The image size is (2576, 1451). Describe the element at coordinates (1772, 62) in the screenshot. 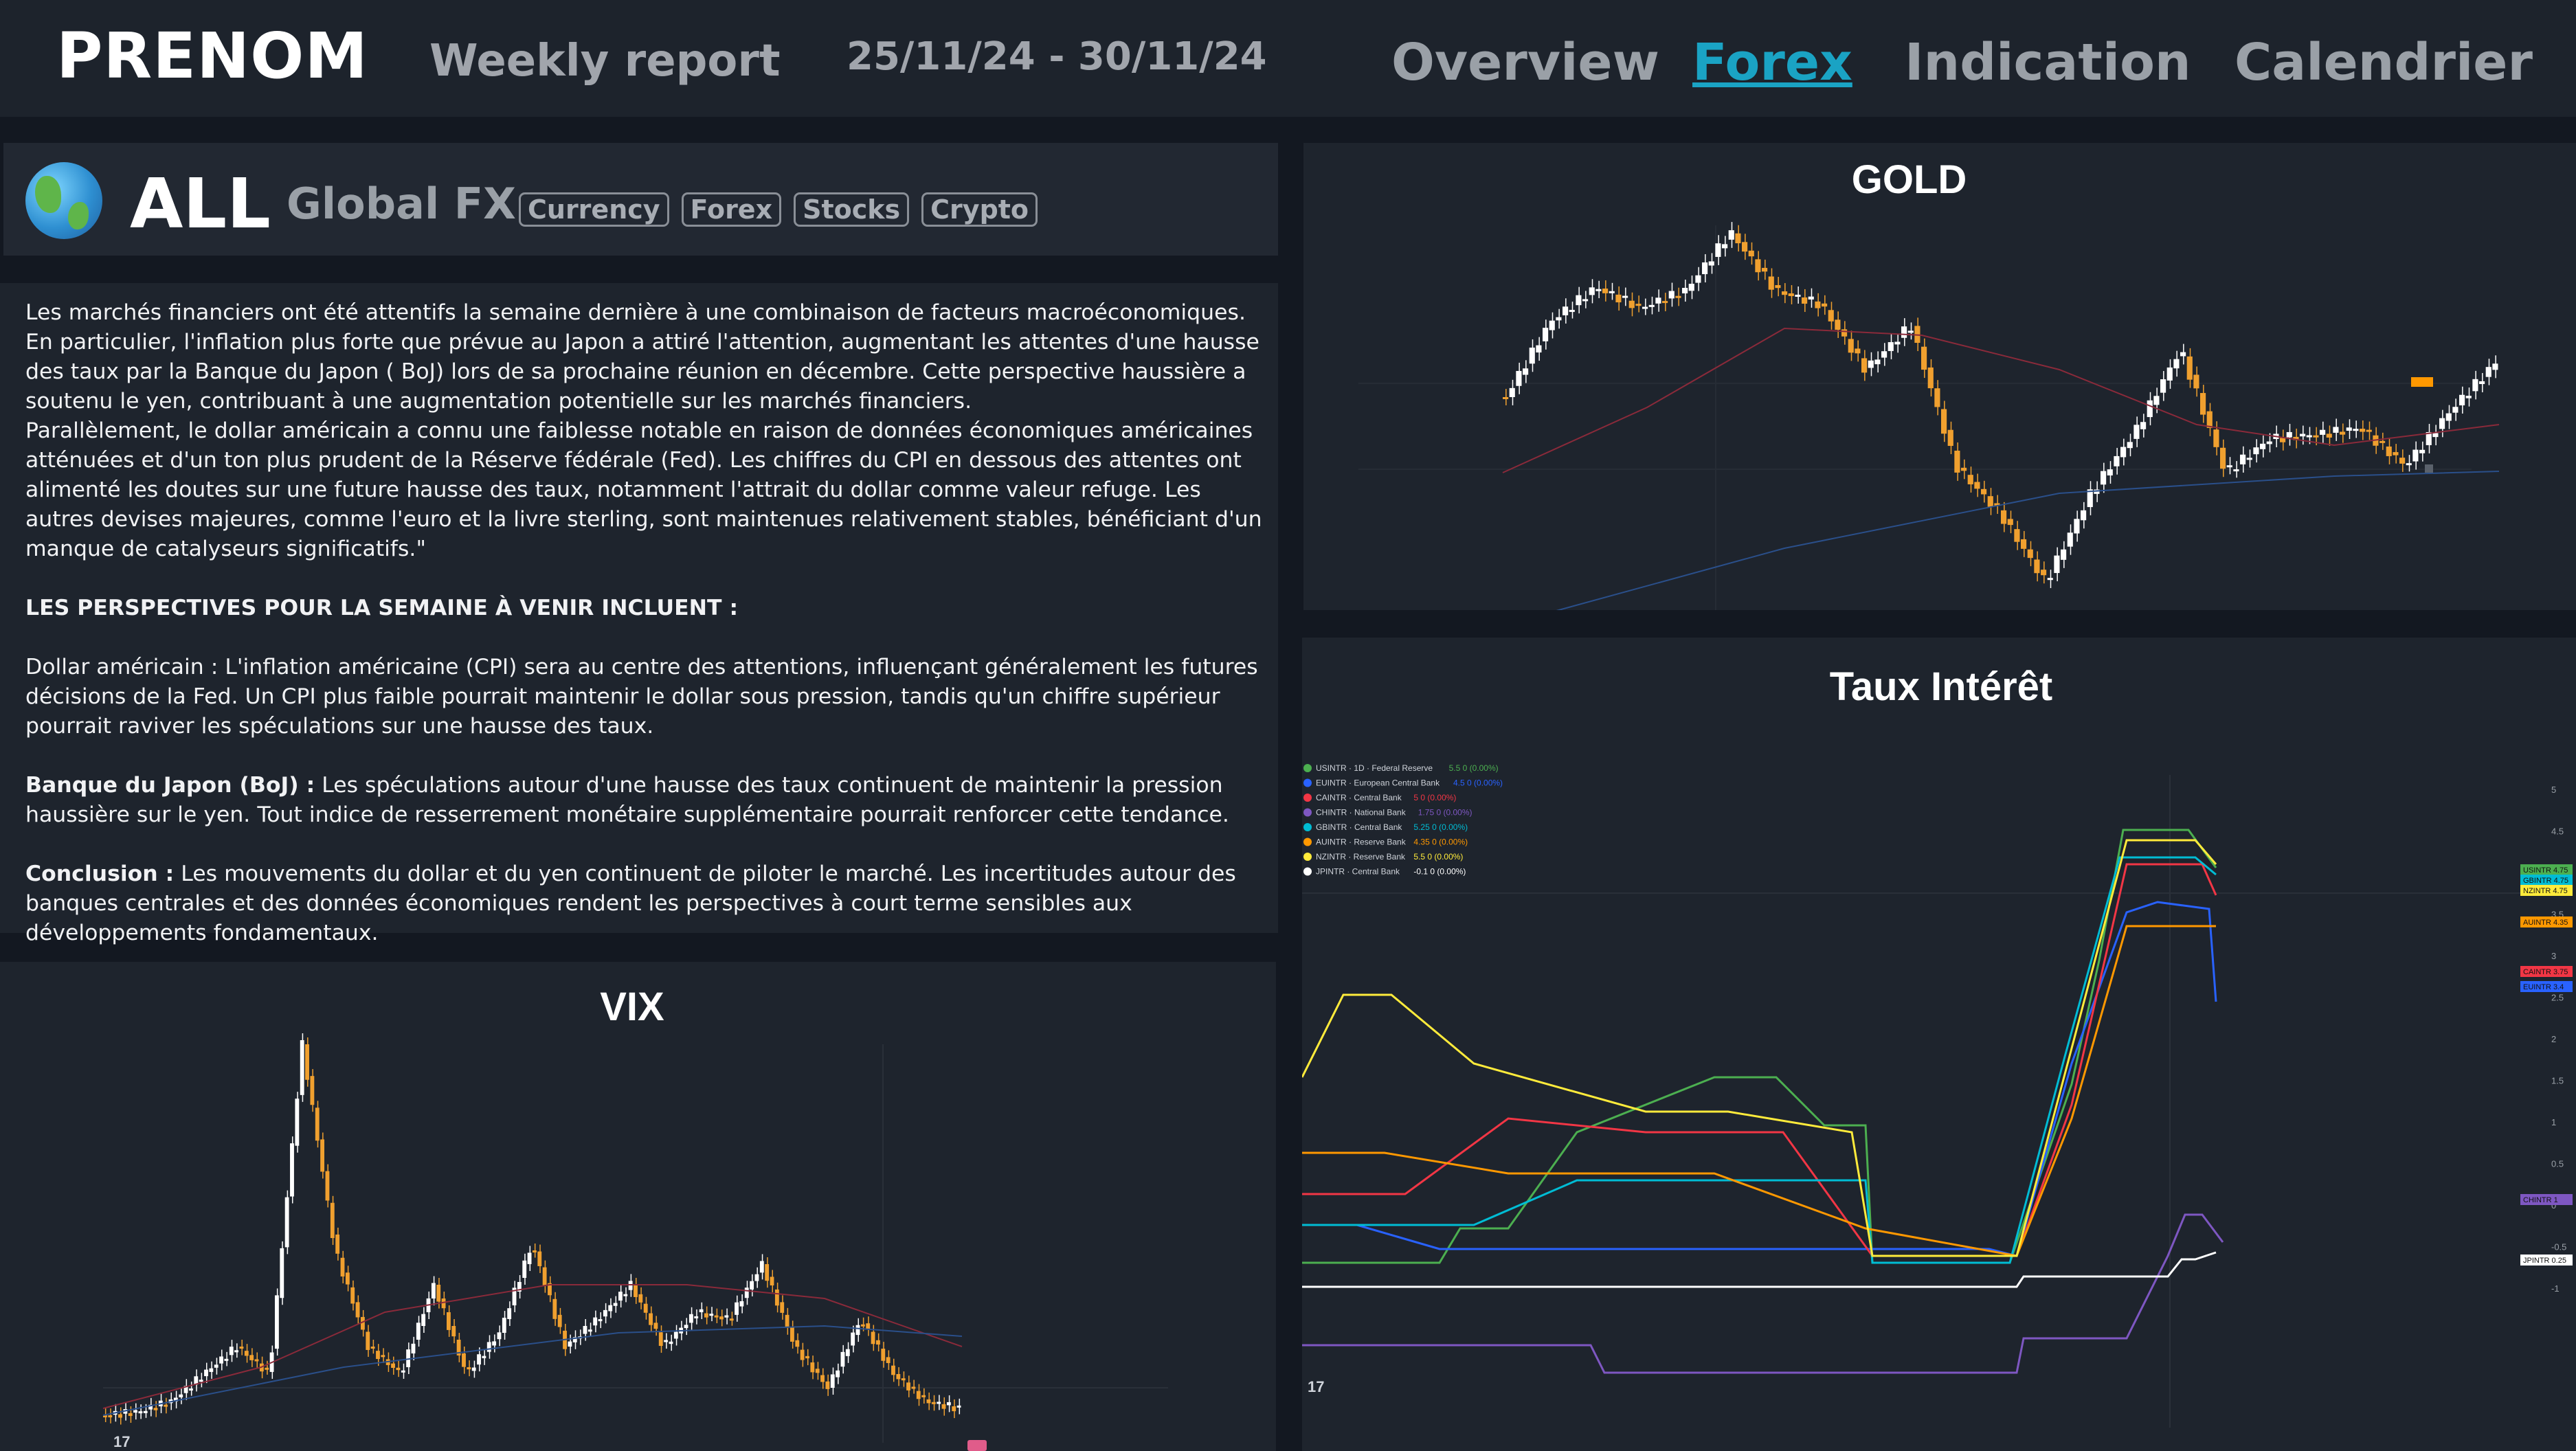

I see `nav-forex: Forex` at that location.